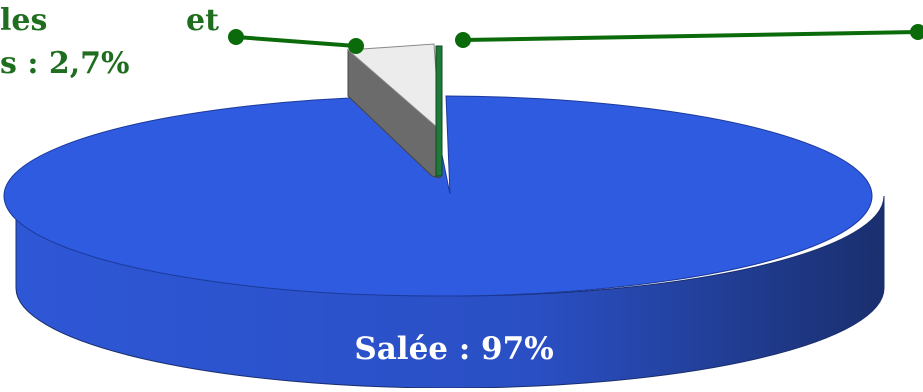 The height and width of the screenshot is (392, 923). I want to click on leader-dot-left-outer, so click(236, 37).